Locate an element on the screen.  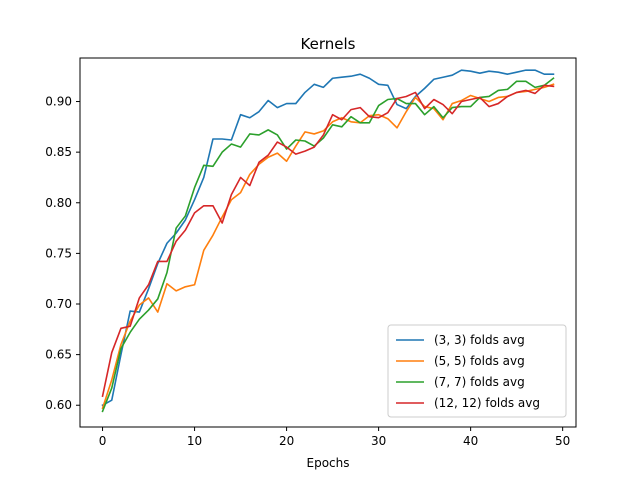
y-axis-ticks: 0.60 0.65 0.70 0.75 0.80 0.85 0.90 is located at coordinates (62, 253).